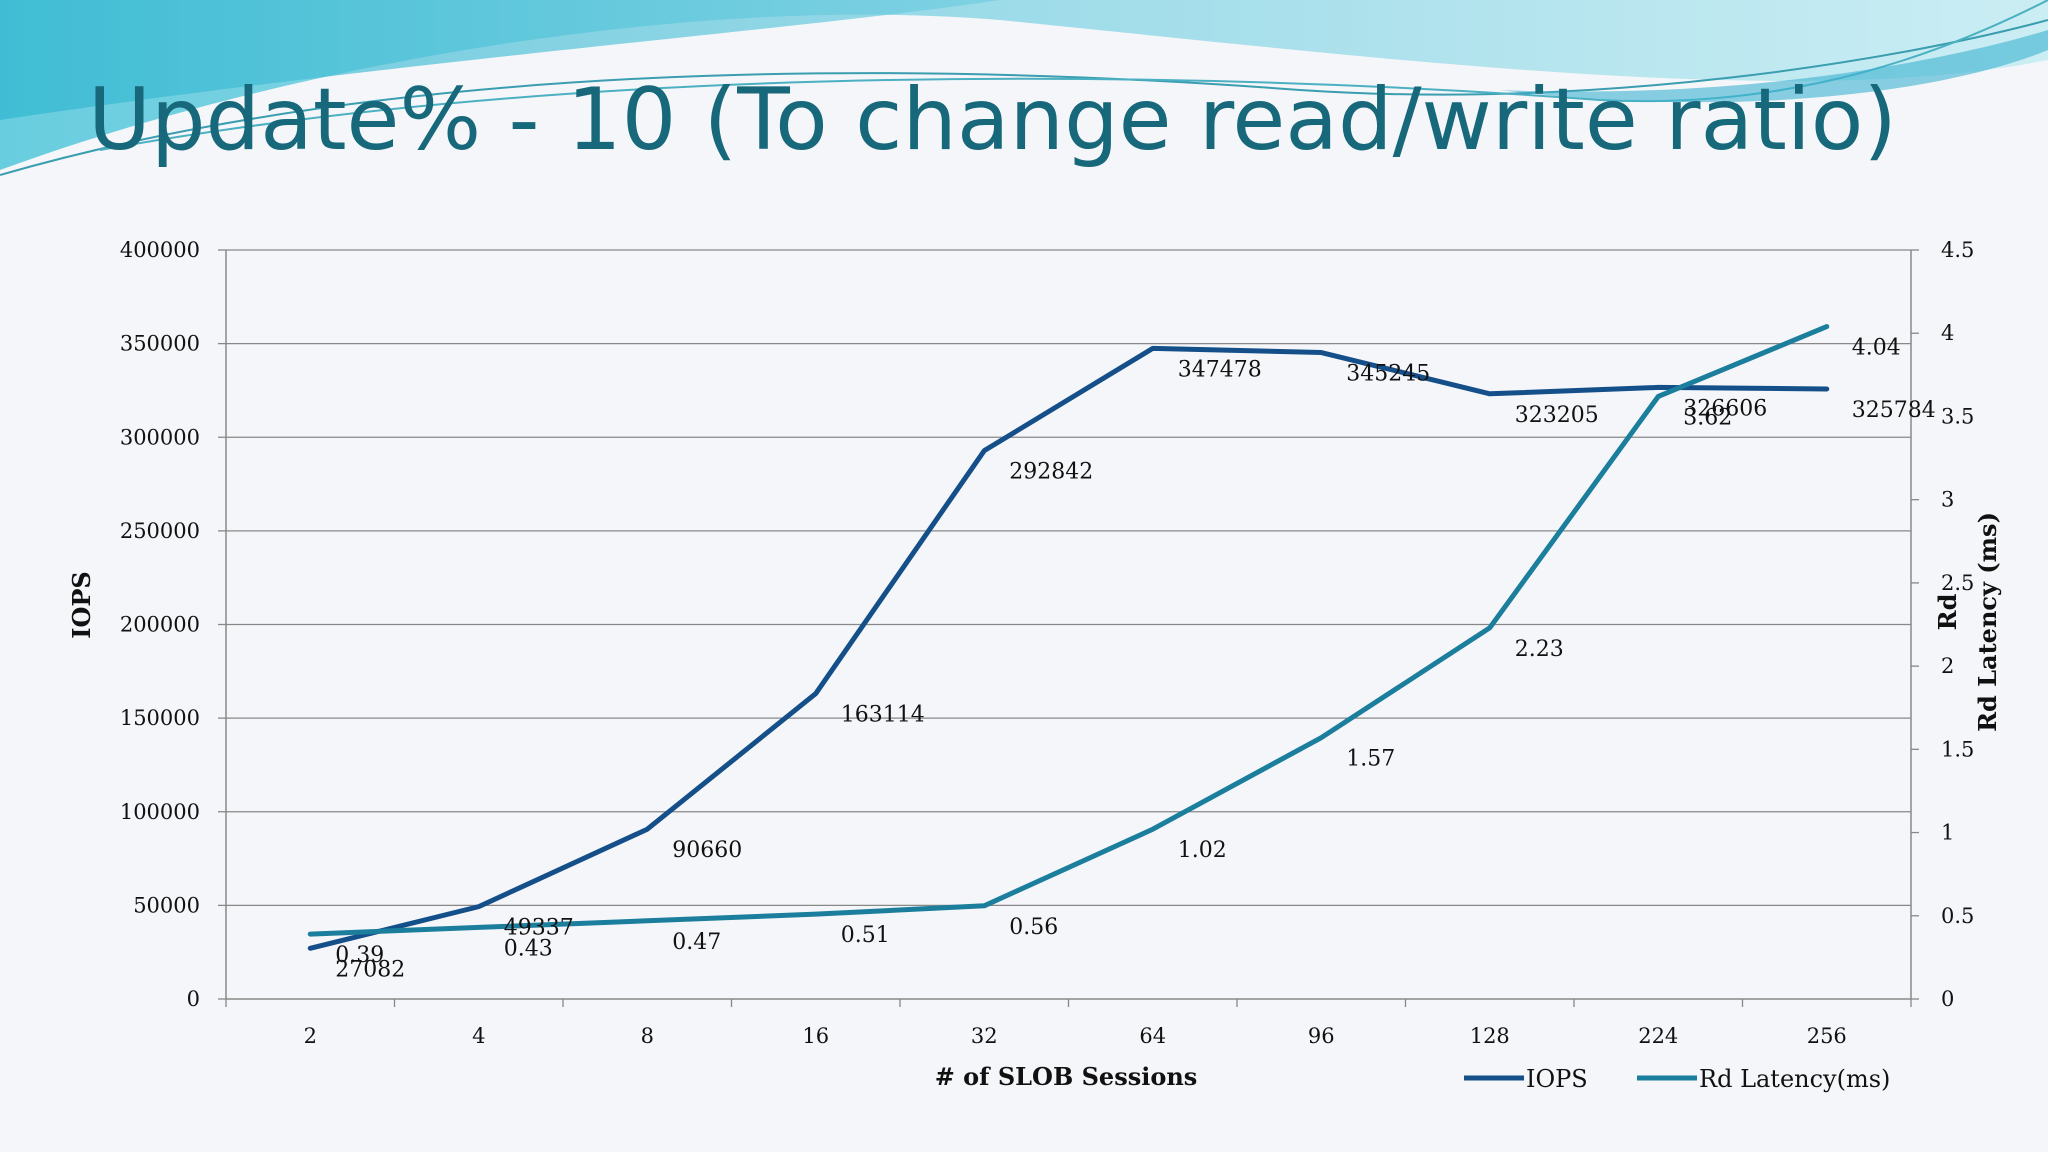  What do you see at coordinates (370, 969) in the screenshot?
I see `iops-data-label: 27082` at bounding box center [370, 969].